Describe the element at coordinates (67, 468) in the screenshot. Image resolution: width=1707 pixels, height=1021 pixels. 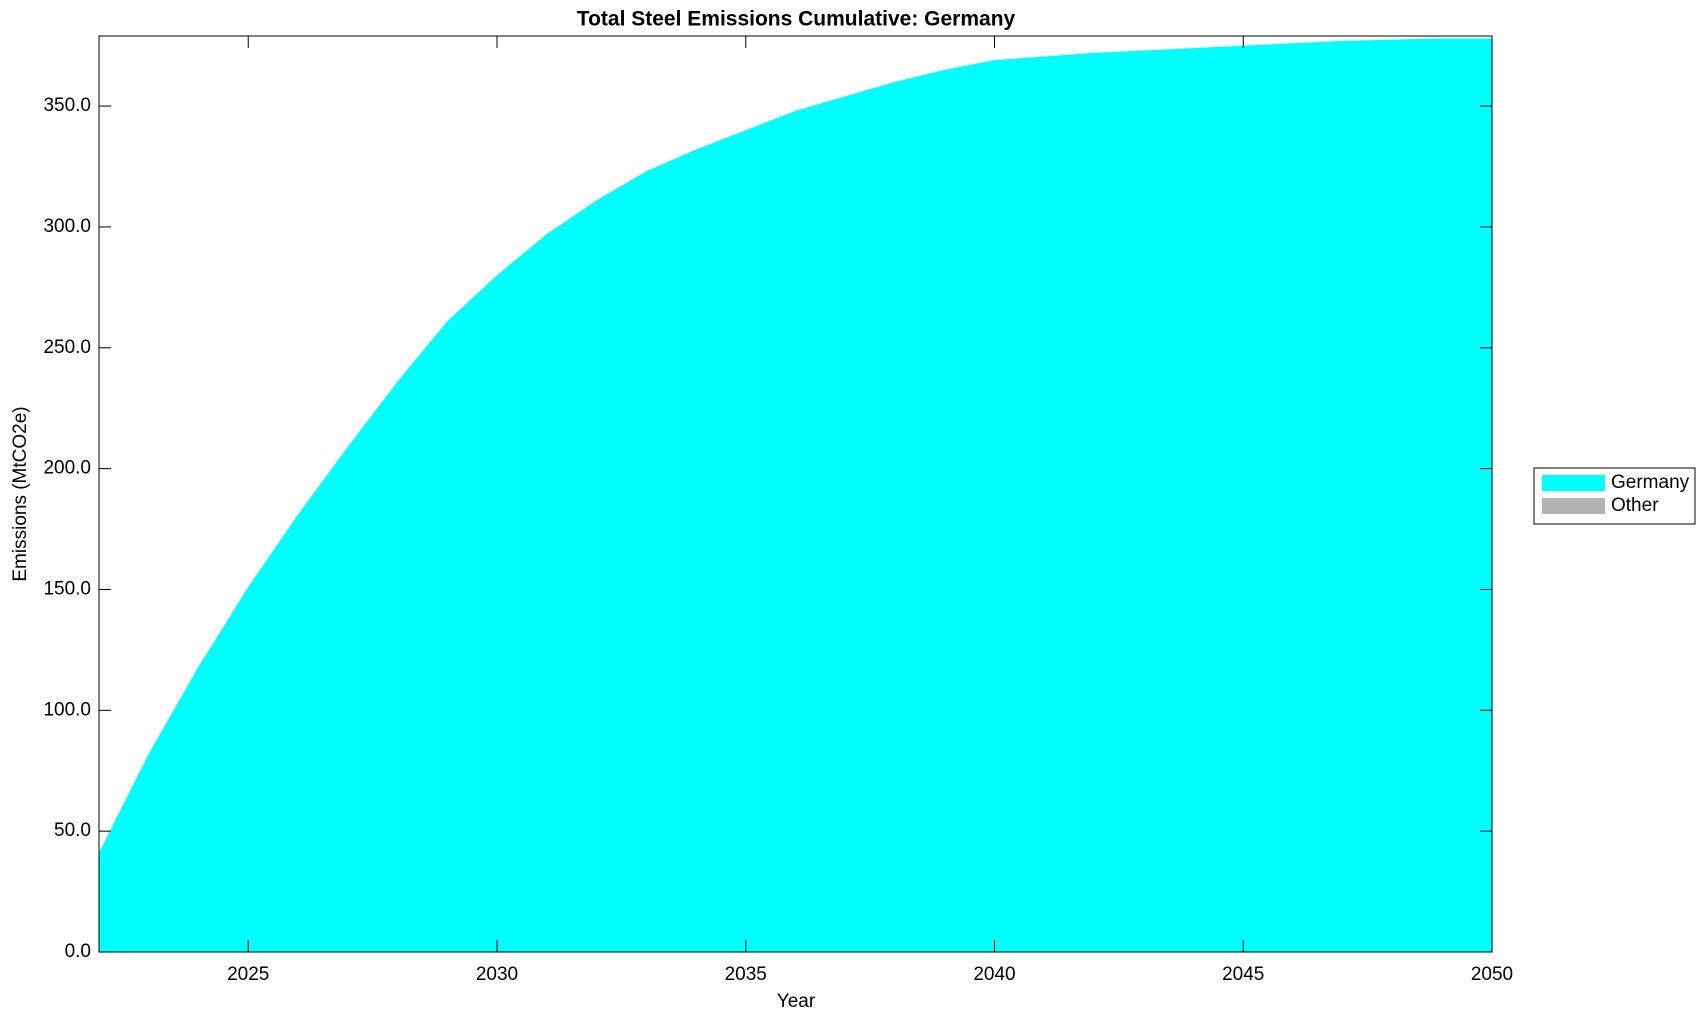
I see `y-tick-label: 200.0` at that location.